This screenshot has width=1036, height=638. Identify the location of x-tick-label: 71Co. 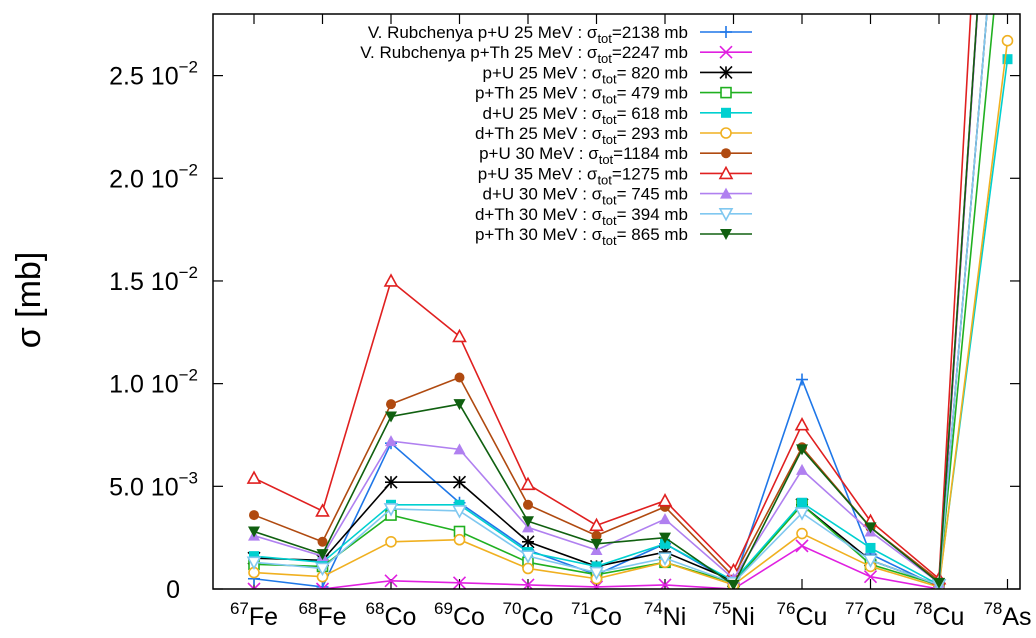
(596, 615).